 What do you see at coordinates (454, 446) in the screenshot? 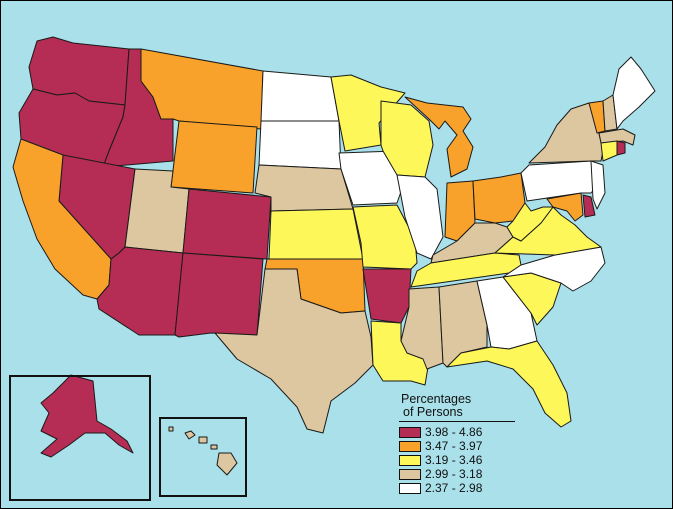
I see `legend-label: 3.47 - 3.97` at bounding box center [454, 446].